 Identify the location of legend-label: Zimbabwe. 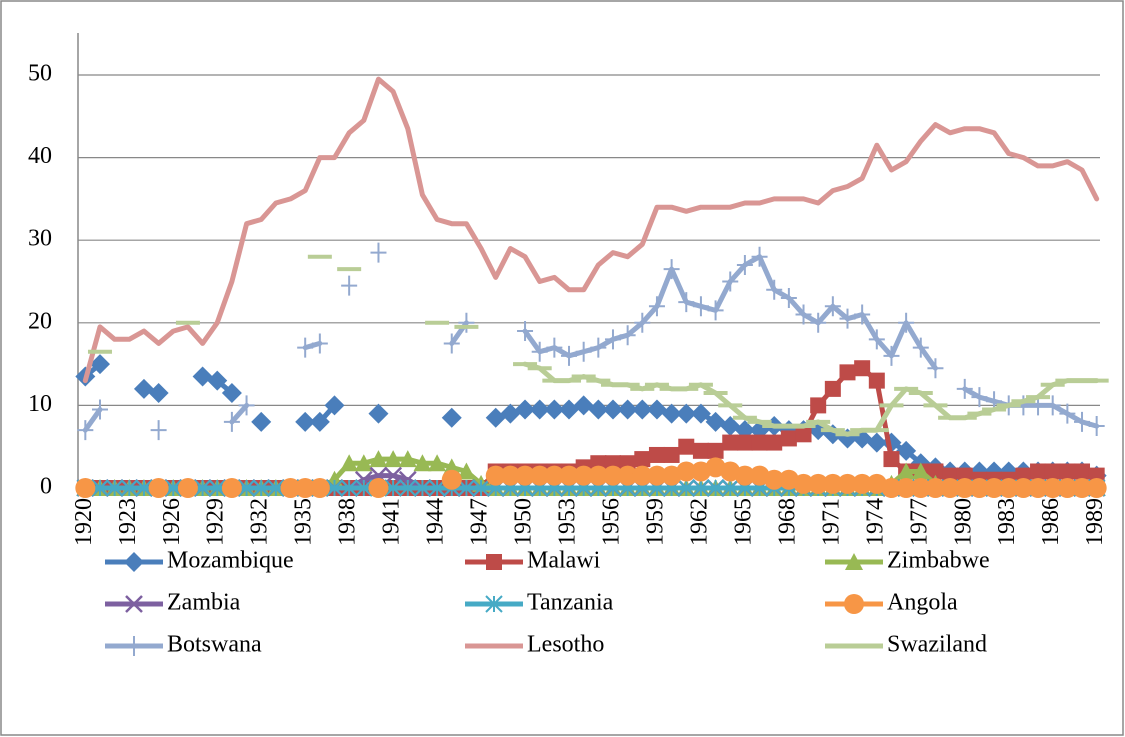
(938, 561).